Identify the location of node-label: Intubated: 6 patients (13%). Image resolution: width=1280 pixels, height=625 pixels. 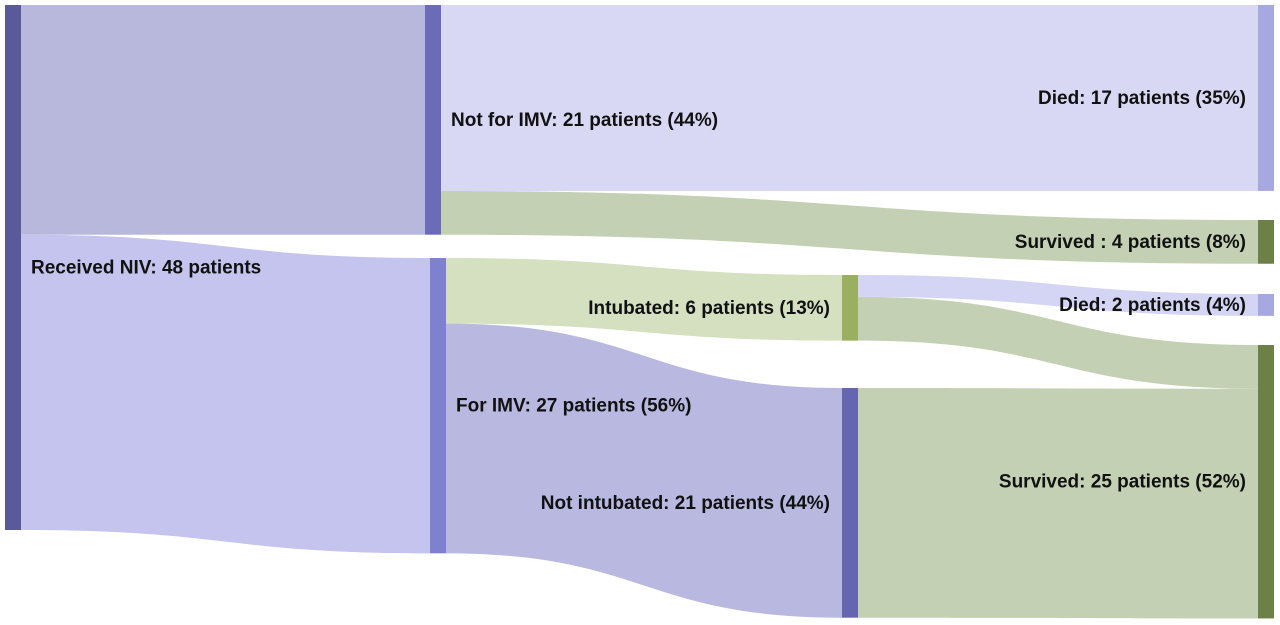
(709, 308).